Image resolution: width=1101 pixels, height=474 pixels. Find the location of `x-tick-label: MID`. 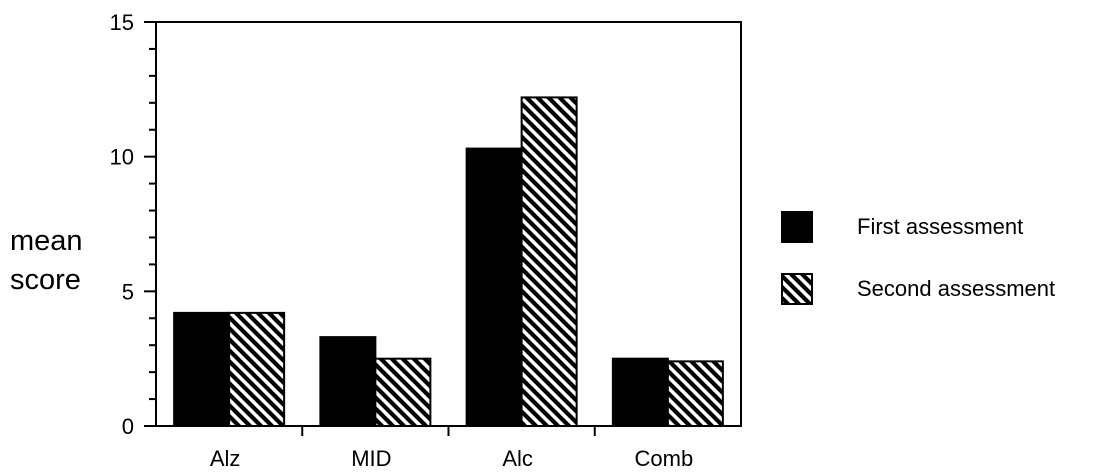

x-tick-label: MID is located at coordinates (371, 458).